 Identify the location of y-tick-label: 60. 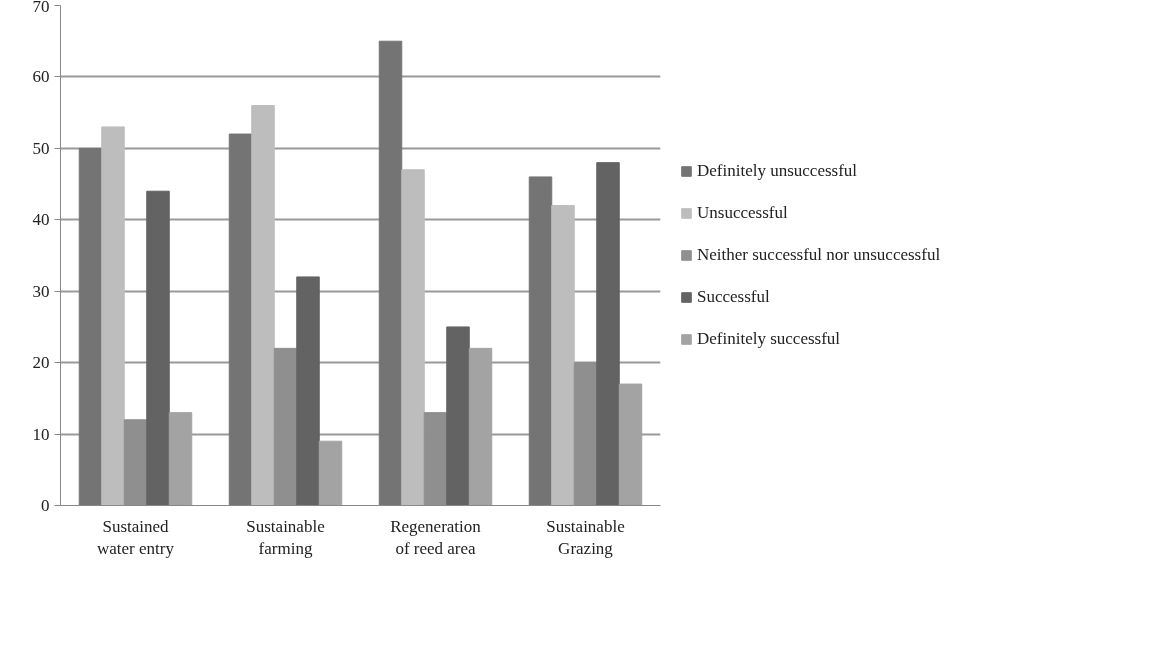
(41, 77).